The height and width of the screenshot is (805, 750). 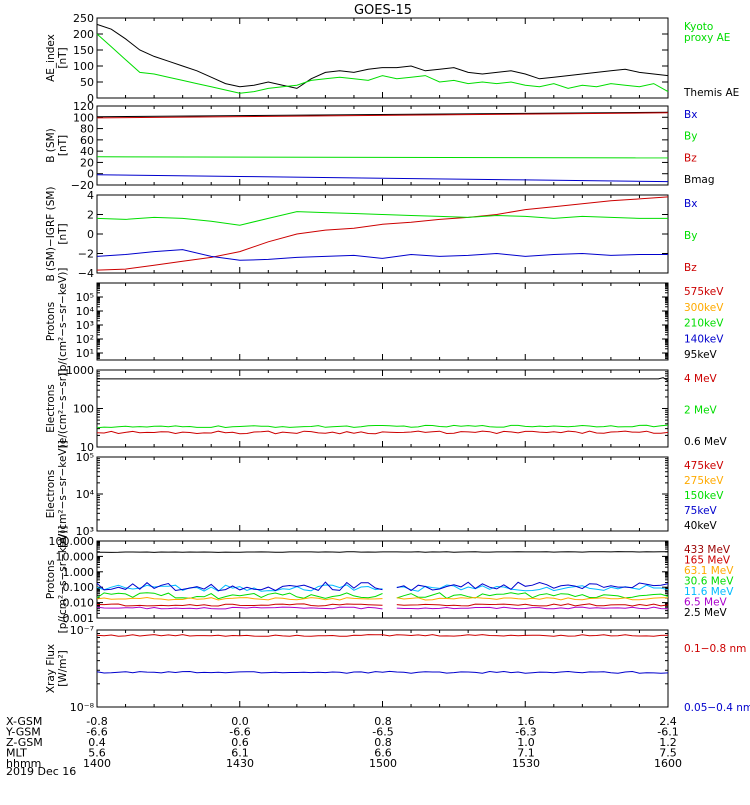 I want to click on y-axis-label: AE_index, so click(x=51, y=58).